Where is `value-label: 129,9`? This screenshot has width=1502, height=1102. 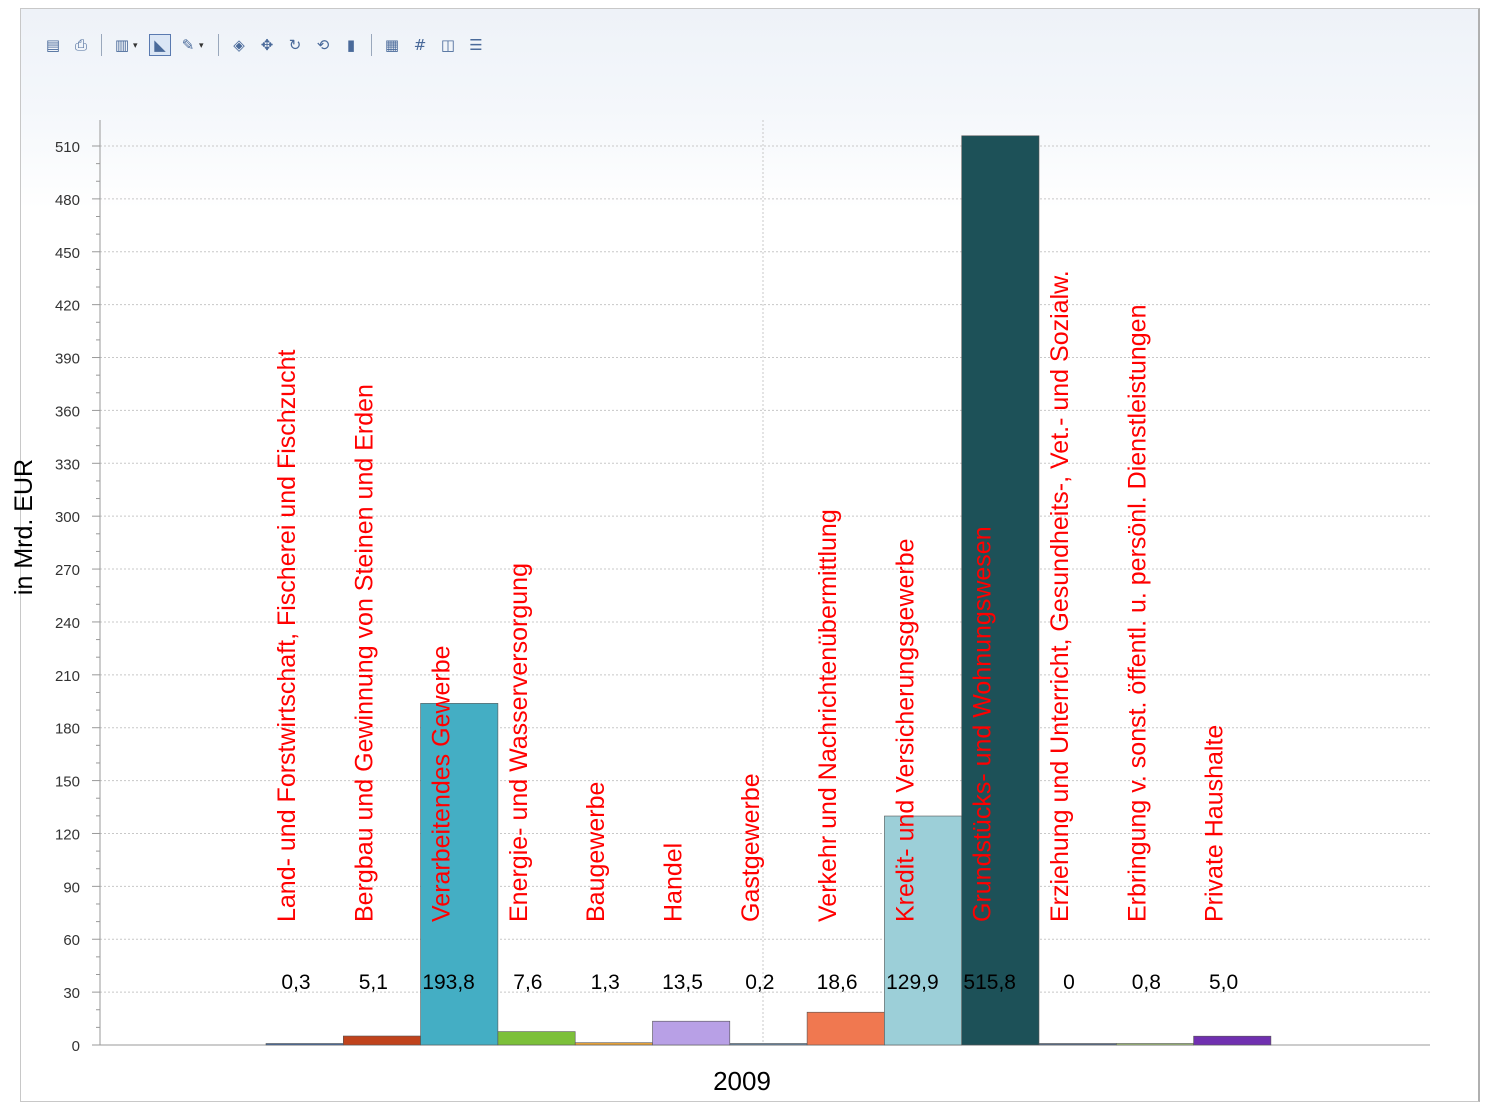
value-label: 129,9 is located at coordinates (912, 982).